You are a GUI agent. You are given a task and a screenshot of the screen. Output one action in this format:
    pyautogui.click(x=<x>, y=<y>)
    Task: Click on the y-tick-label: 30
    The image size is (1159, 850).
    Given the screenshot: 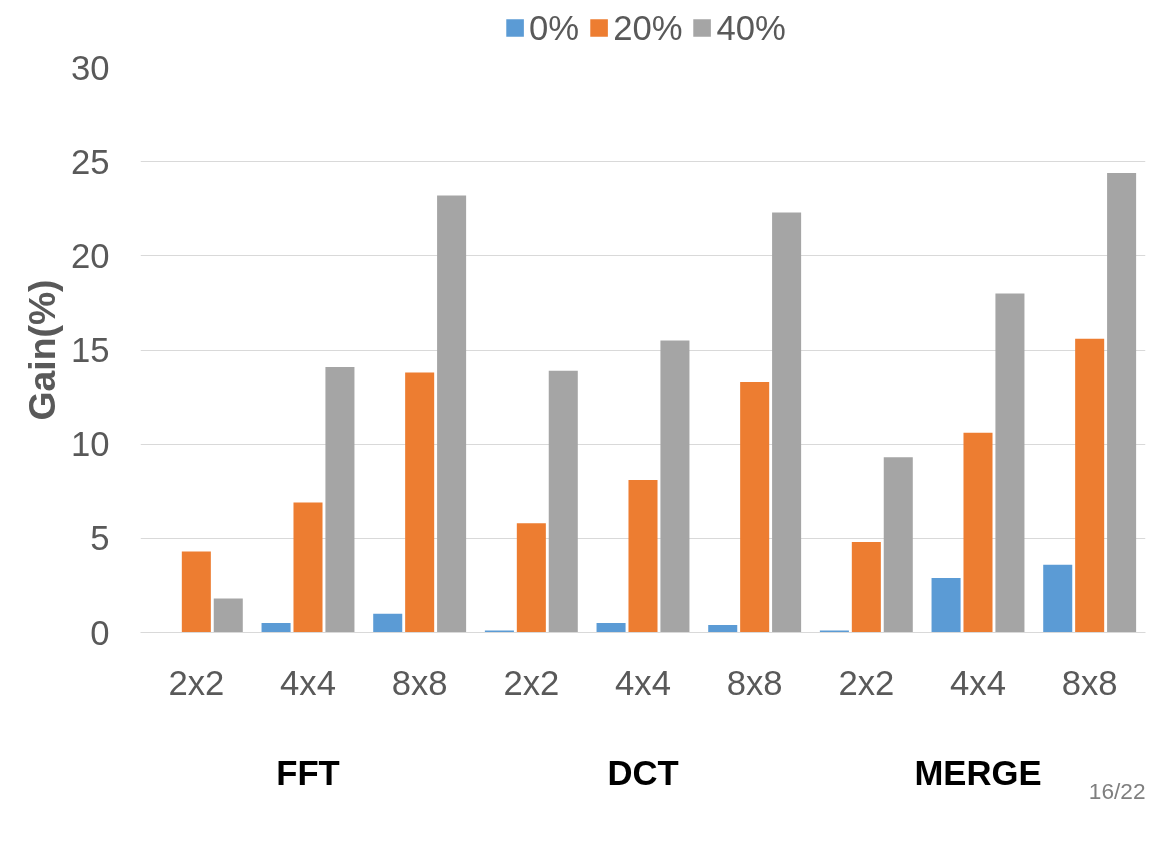 What is the action you would take?
    pyautogui.click(x=90, y=67)
    